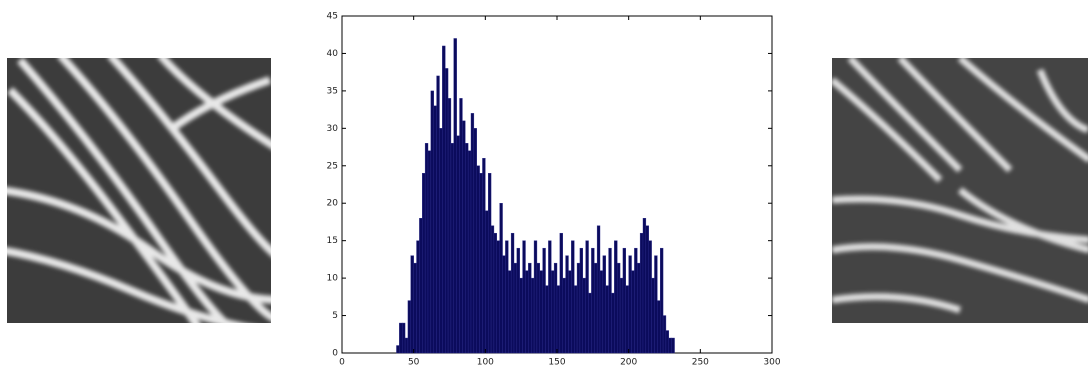 Image resolution: width=1088 pixels, height=367 pixels. I want to click on x-tick-label: 50, so click(414, 362).